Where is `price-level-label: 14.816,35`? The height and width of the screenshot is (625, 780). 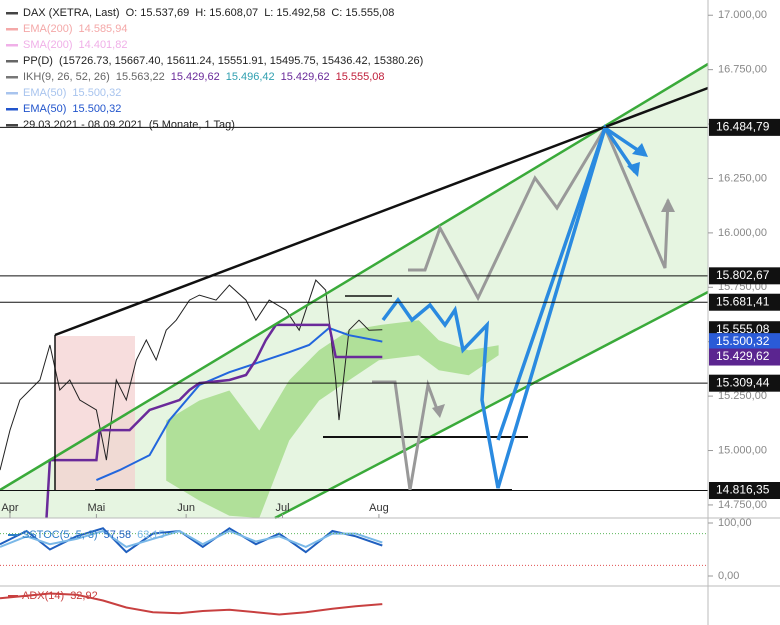
price-level-label: 14.816,35 is located at coordinates (743, 490).